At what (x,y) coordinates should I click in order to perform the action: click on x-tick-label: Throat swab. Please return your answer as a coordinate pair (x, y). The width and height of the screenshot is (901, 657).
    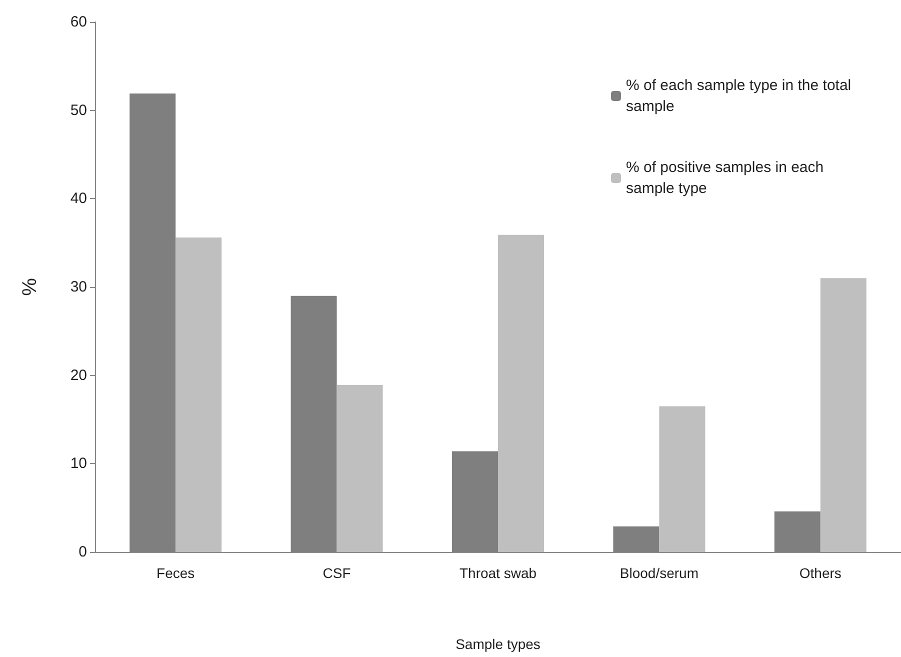
    Looking at the image, I should click on (498, 573).